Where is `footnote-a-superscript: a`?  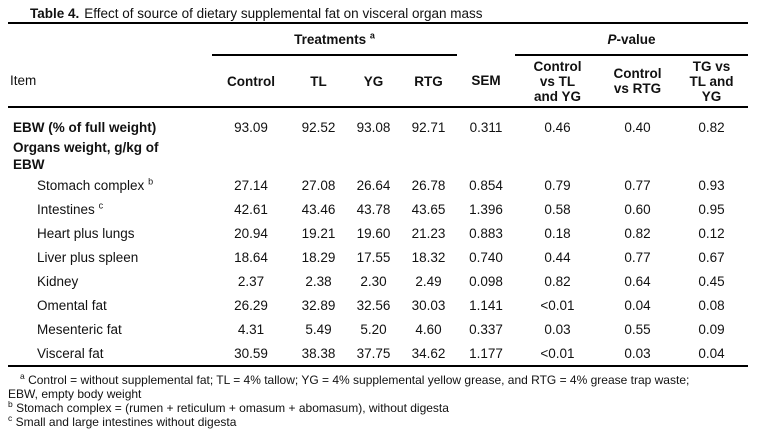 footnote-a-superscript: a is located at coordinates (22, 376).